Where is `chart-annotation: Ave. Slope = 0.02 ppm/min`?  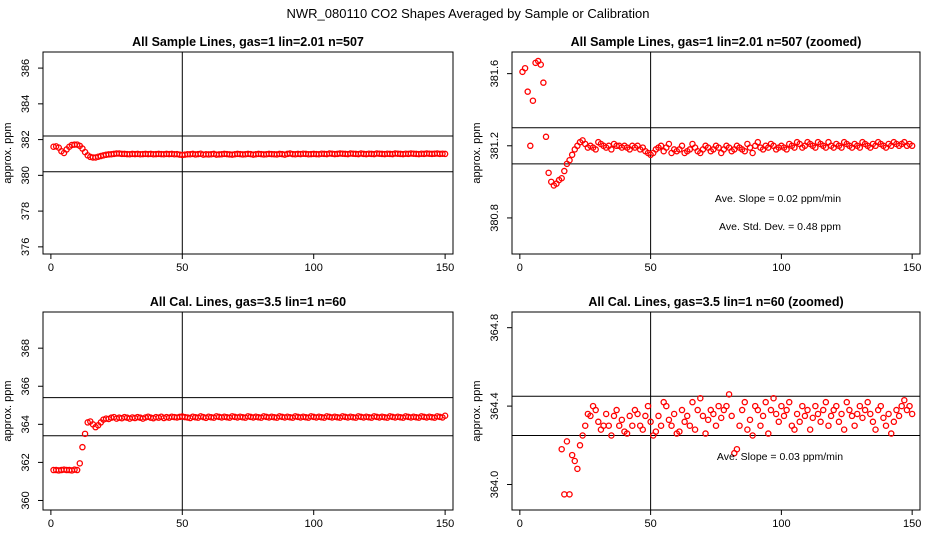 chart-annotation: Ave. Slope = 0.02 ppm/min is located at coordinates (778, 199).